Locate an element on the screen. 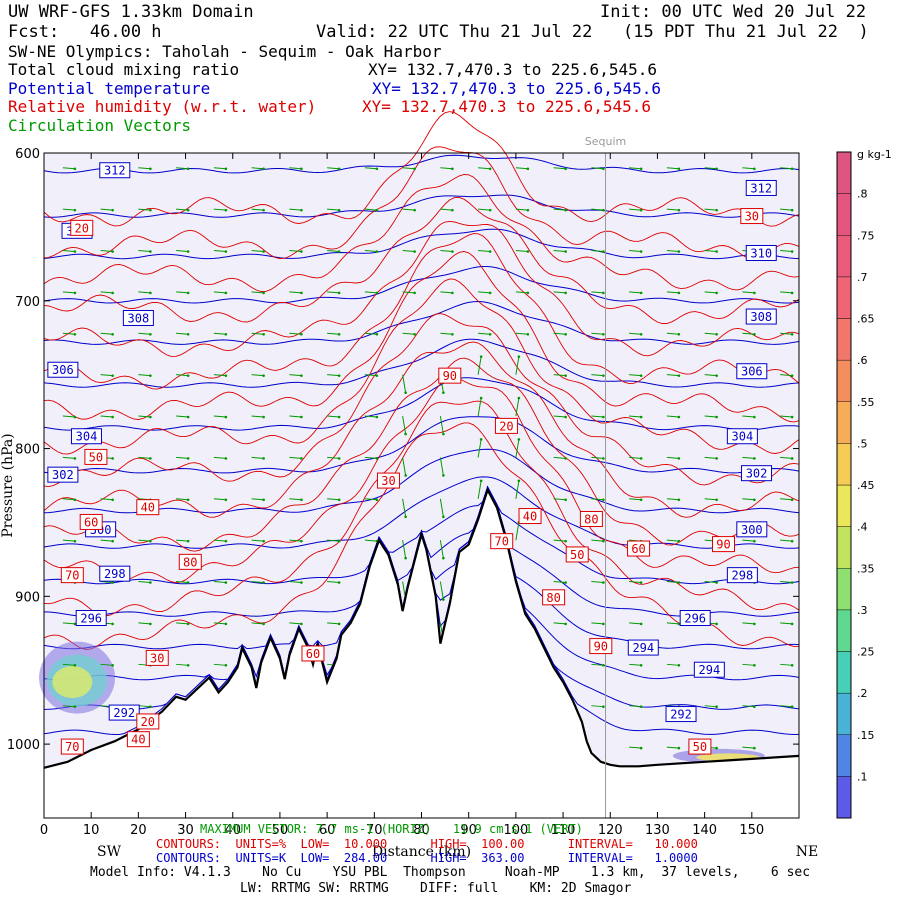 This screenshot has width=900, height=900. rh-label: 40 is located at coordinates (530, 517).